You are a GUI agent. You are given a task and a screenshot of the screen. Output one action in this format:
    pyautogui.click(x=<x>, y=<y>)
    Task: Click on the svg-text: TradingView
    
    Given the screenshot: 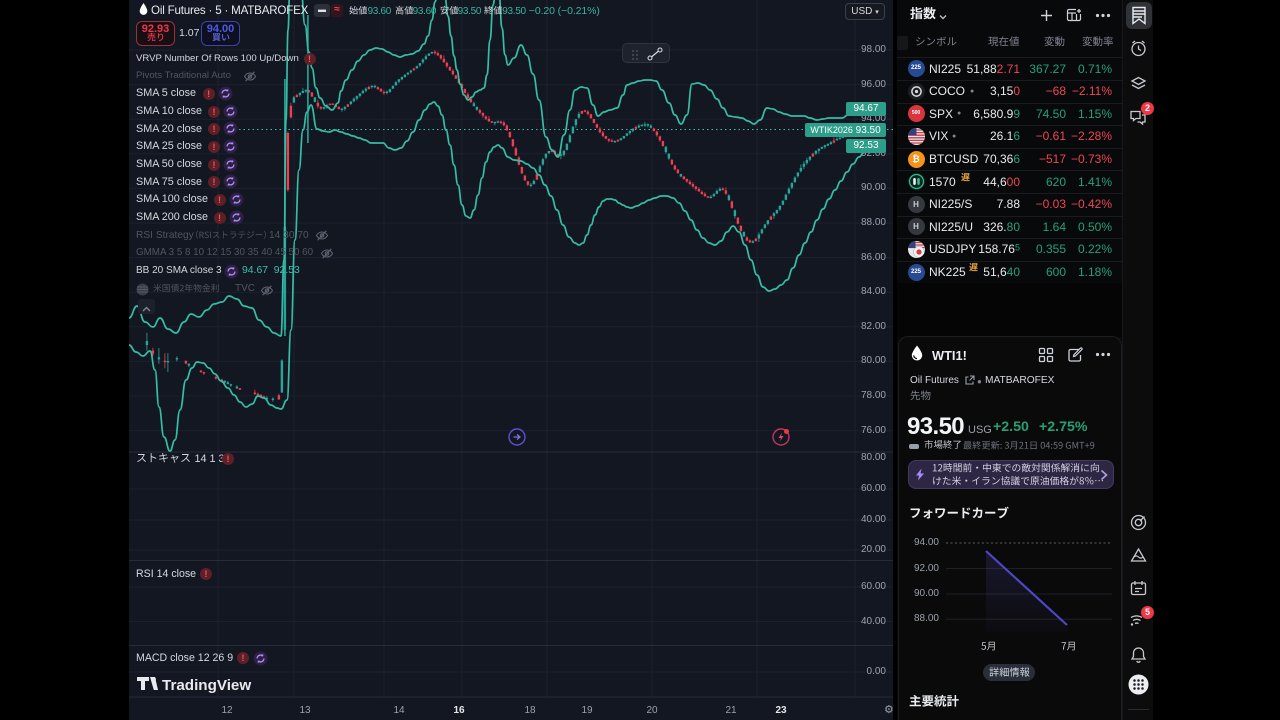 What is the action you would take?
    pyautogui.click(x=206, y=685)
    